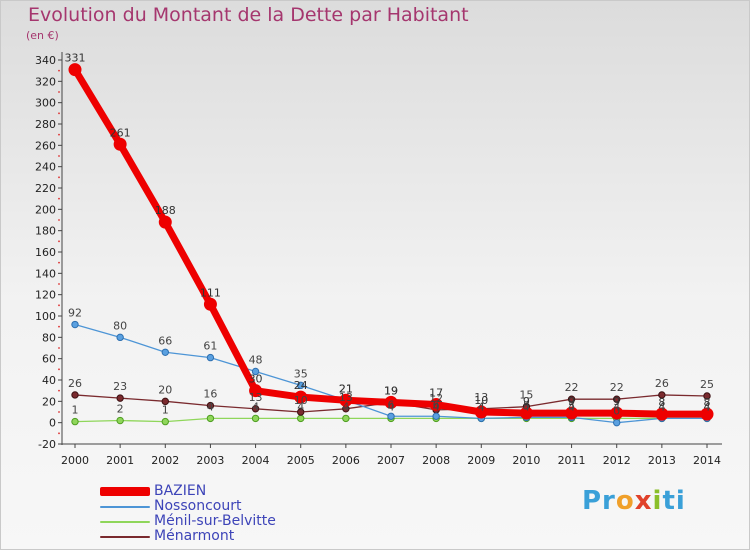  I want to click on y-tick-label: 220, so click(45, 188).